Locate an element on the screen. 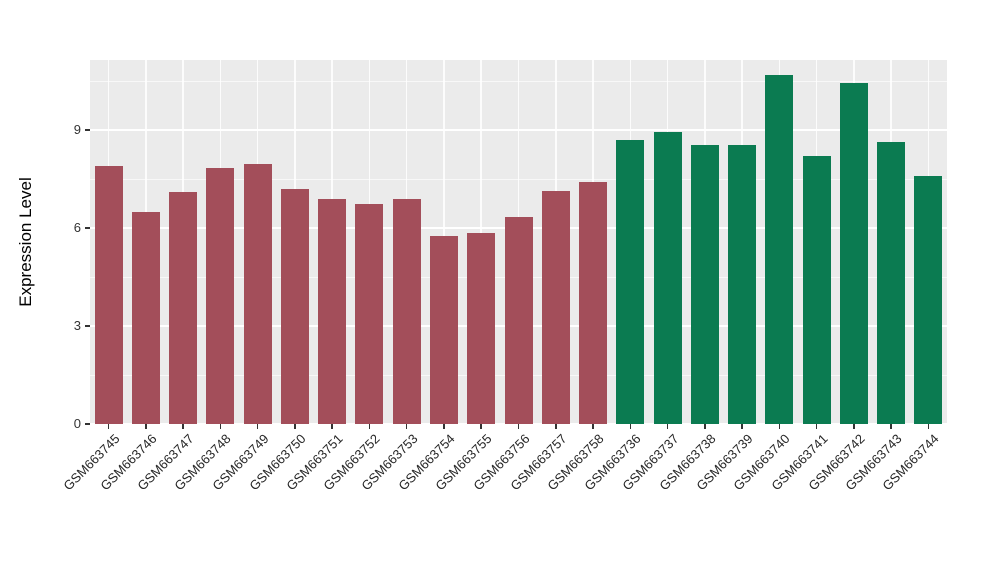 The width and height of the screenshot is (1000, 580). x-tick-label-text: GSM663756 is located at coordinates (501, 462).